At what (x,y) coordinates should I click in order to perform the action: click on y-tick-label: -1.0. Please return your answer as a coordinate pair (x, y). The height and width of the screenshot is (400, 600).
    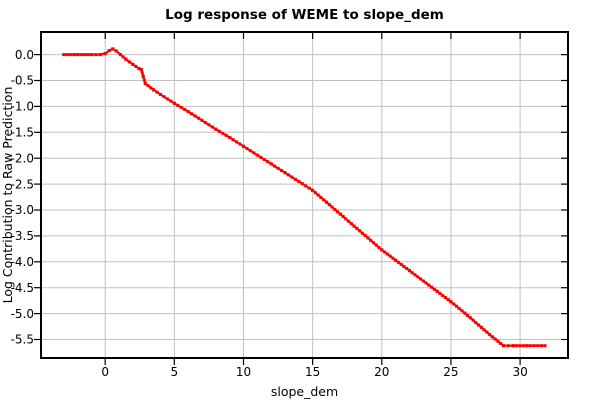
    Looking at the image, I should click on (22, 107).